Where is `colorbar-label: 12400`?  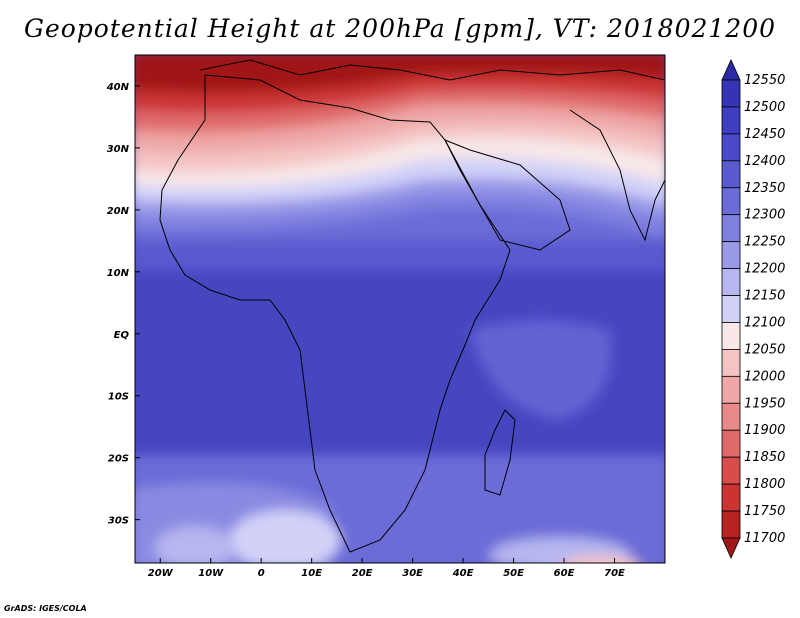 colorbar-label: 12400 is located at coordinates (764, 161).